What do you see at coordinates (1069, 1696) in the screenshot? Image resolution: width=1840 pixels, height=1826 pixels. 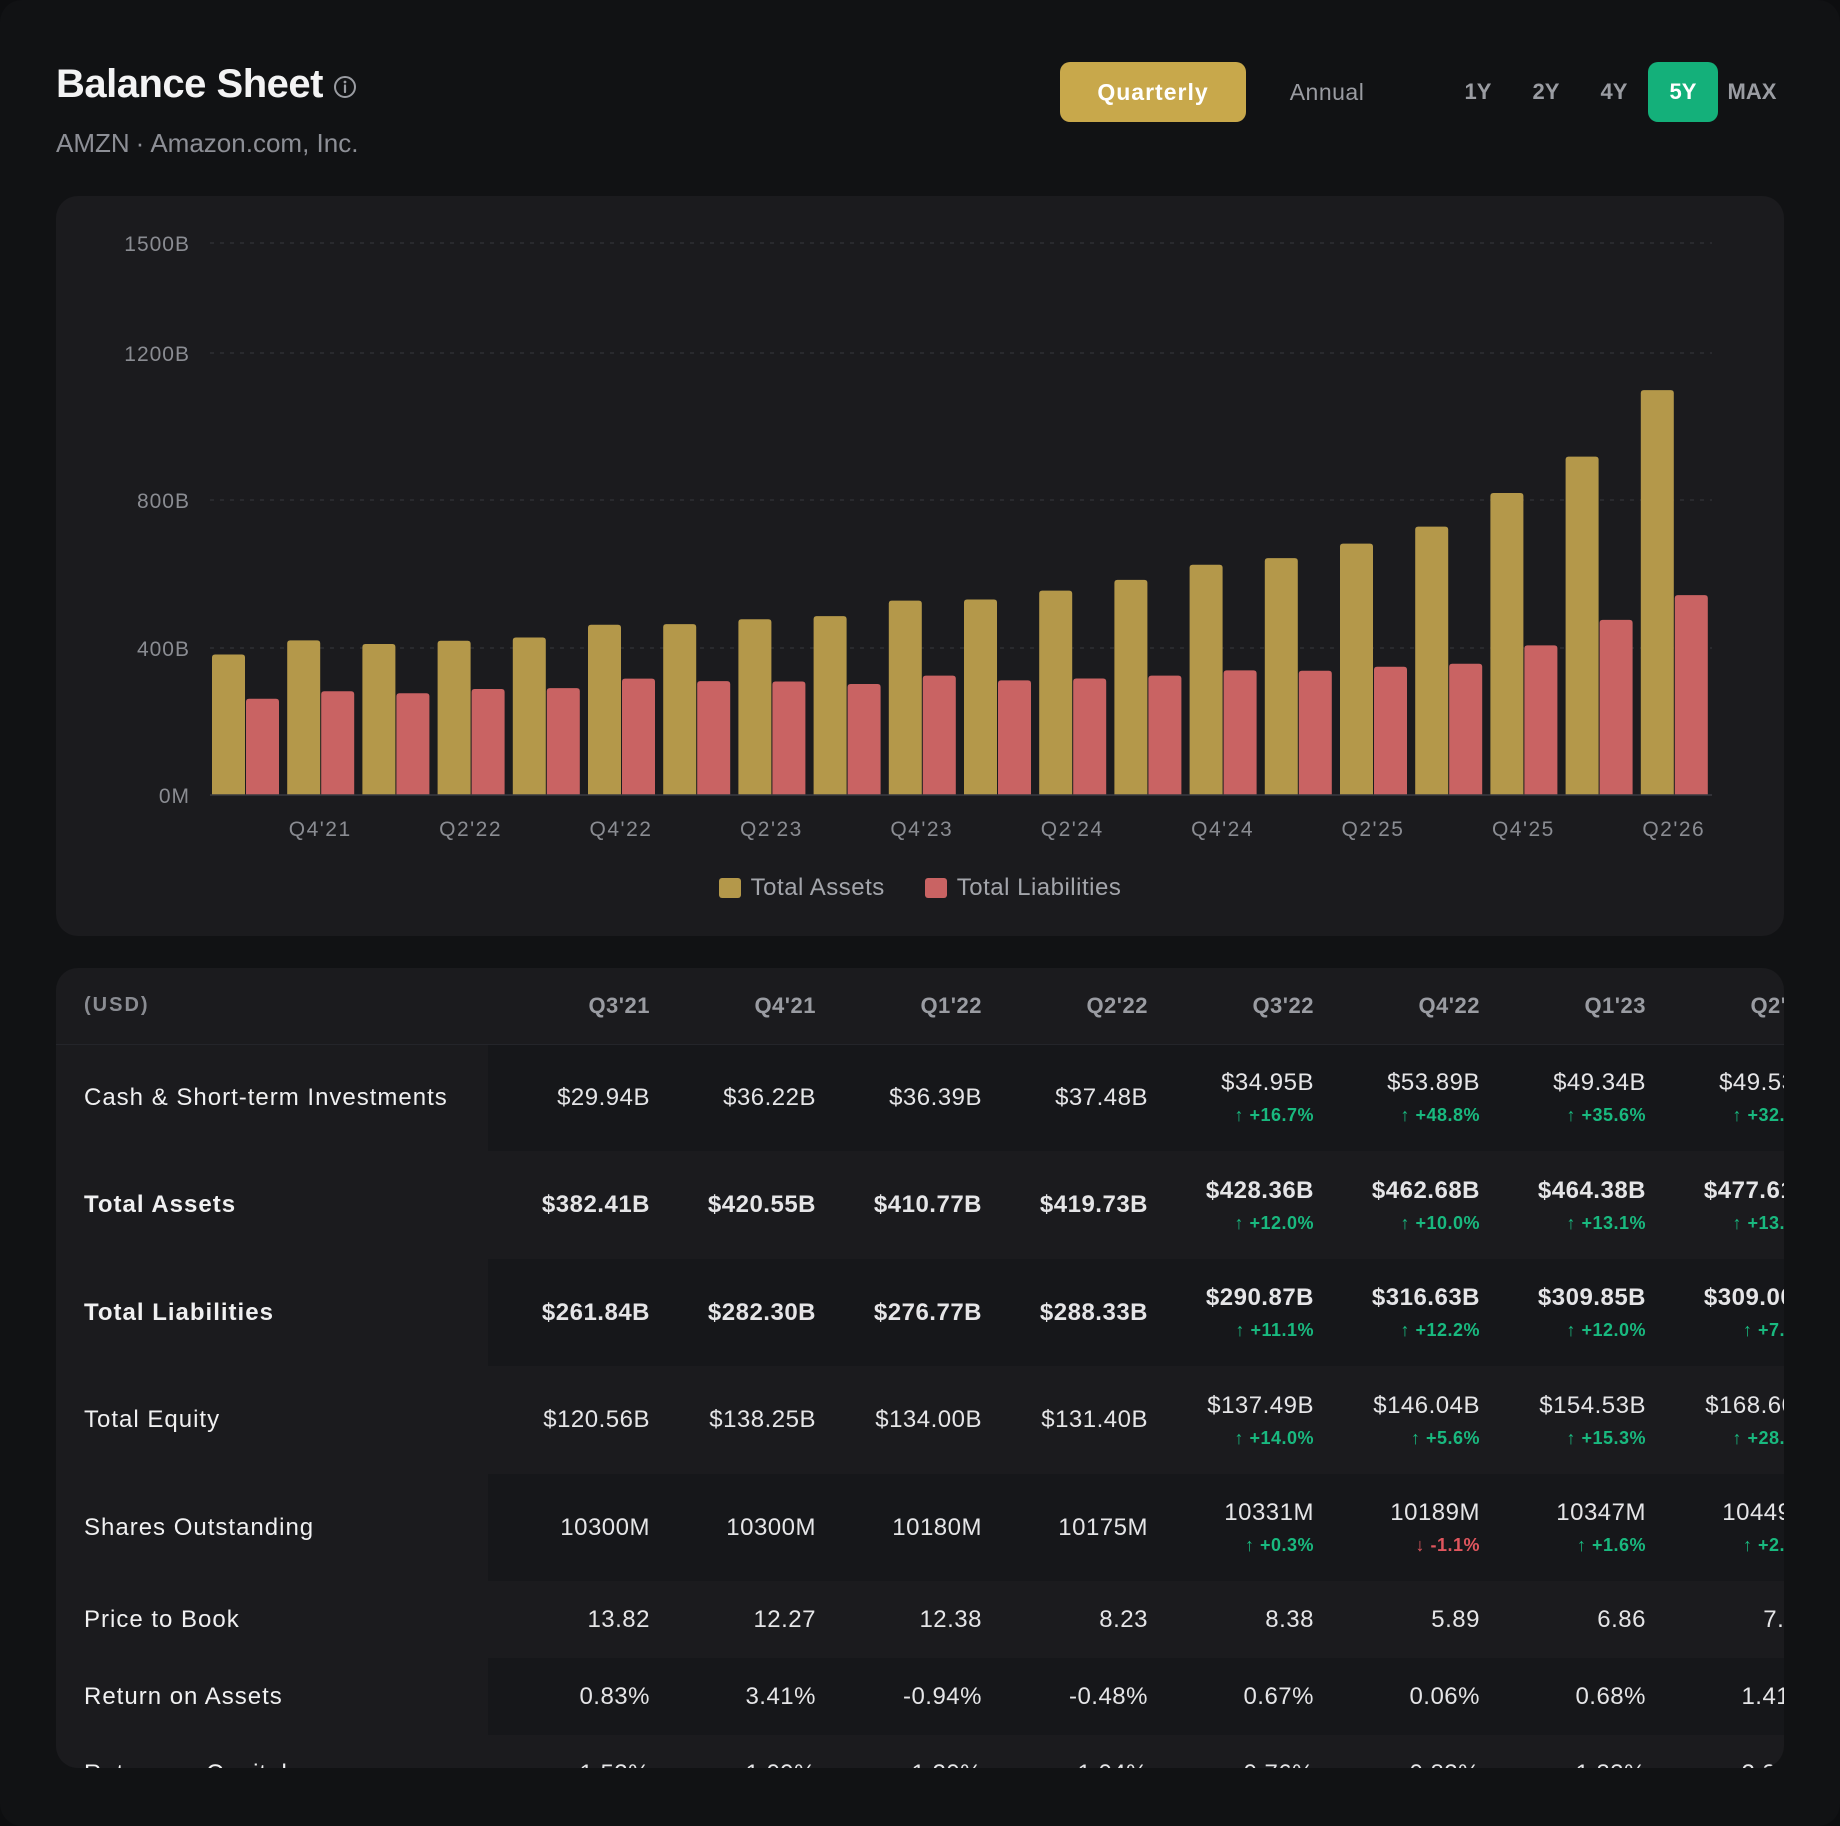 I see `table-cell: -0.48%` at bounding box center [1069, 1696].